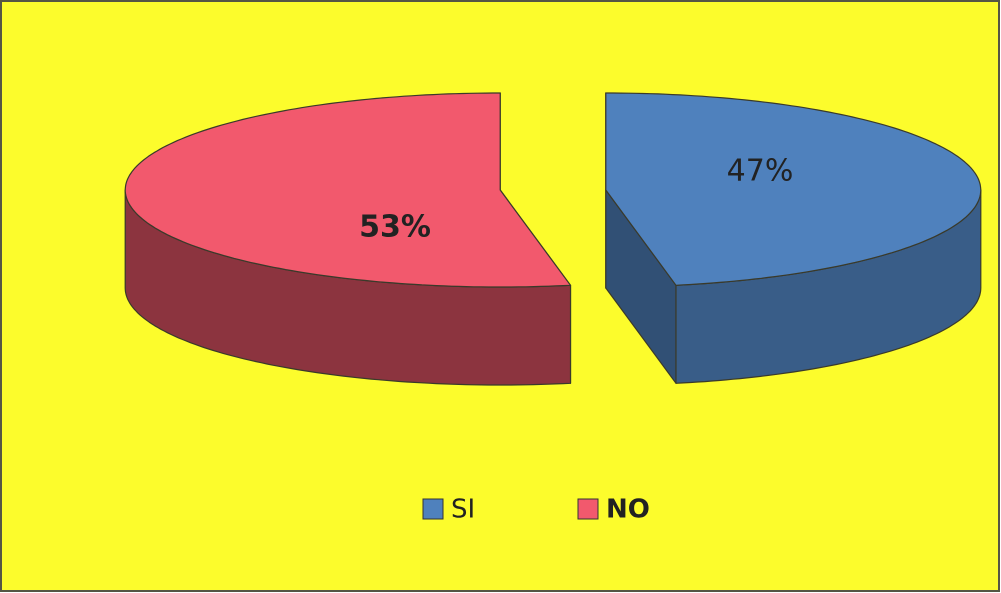 This screenshot has height=593, width=1001. I want to click on data-label: 47%, so click(760, 171).